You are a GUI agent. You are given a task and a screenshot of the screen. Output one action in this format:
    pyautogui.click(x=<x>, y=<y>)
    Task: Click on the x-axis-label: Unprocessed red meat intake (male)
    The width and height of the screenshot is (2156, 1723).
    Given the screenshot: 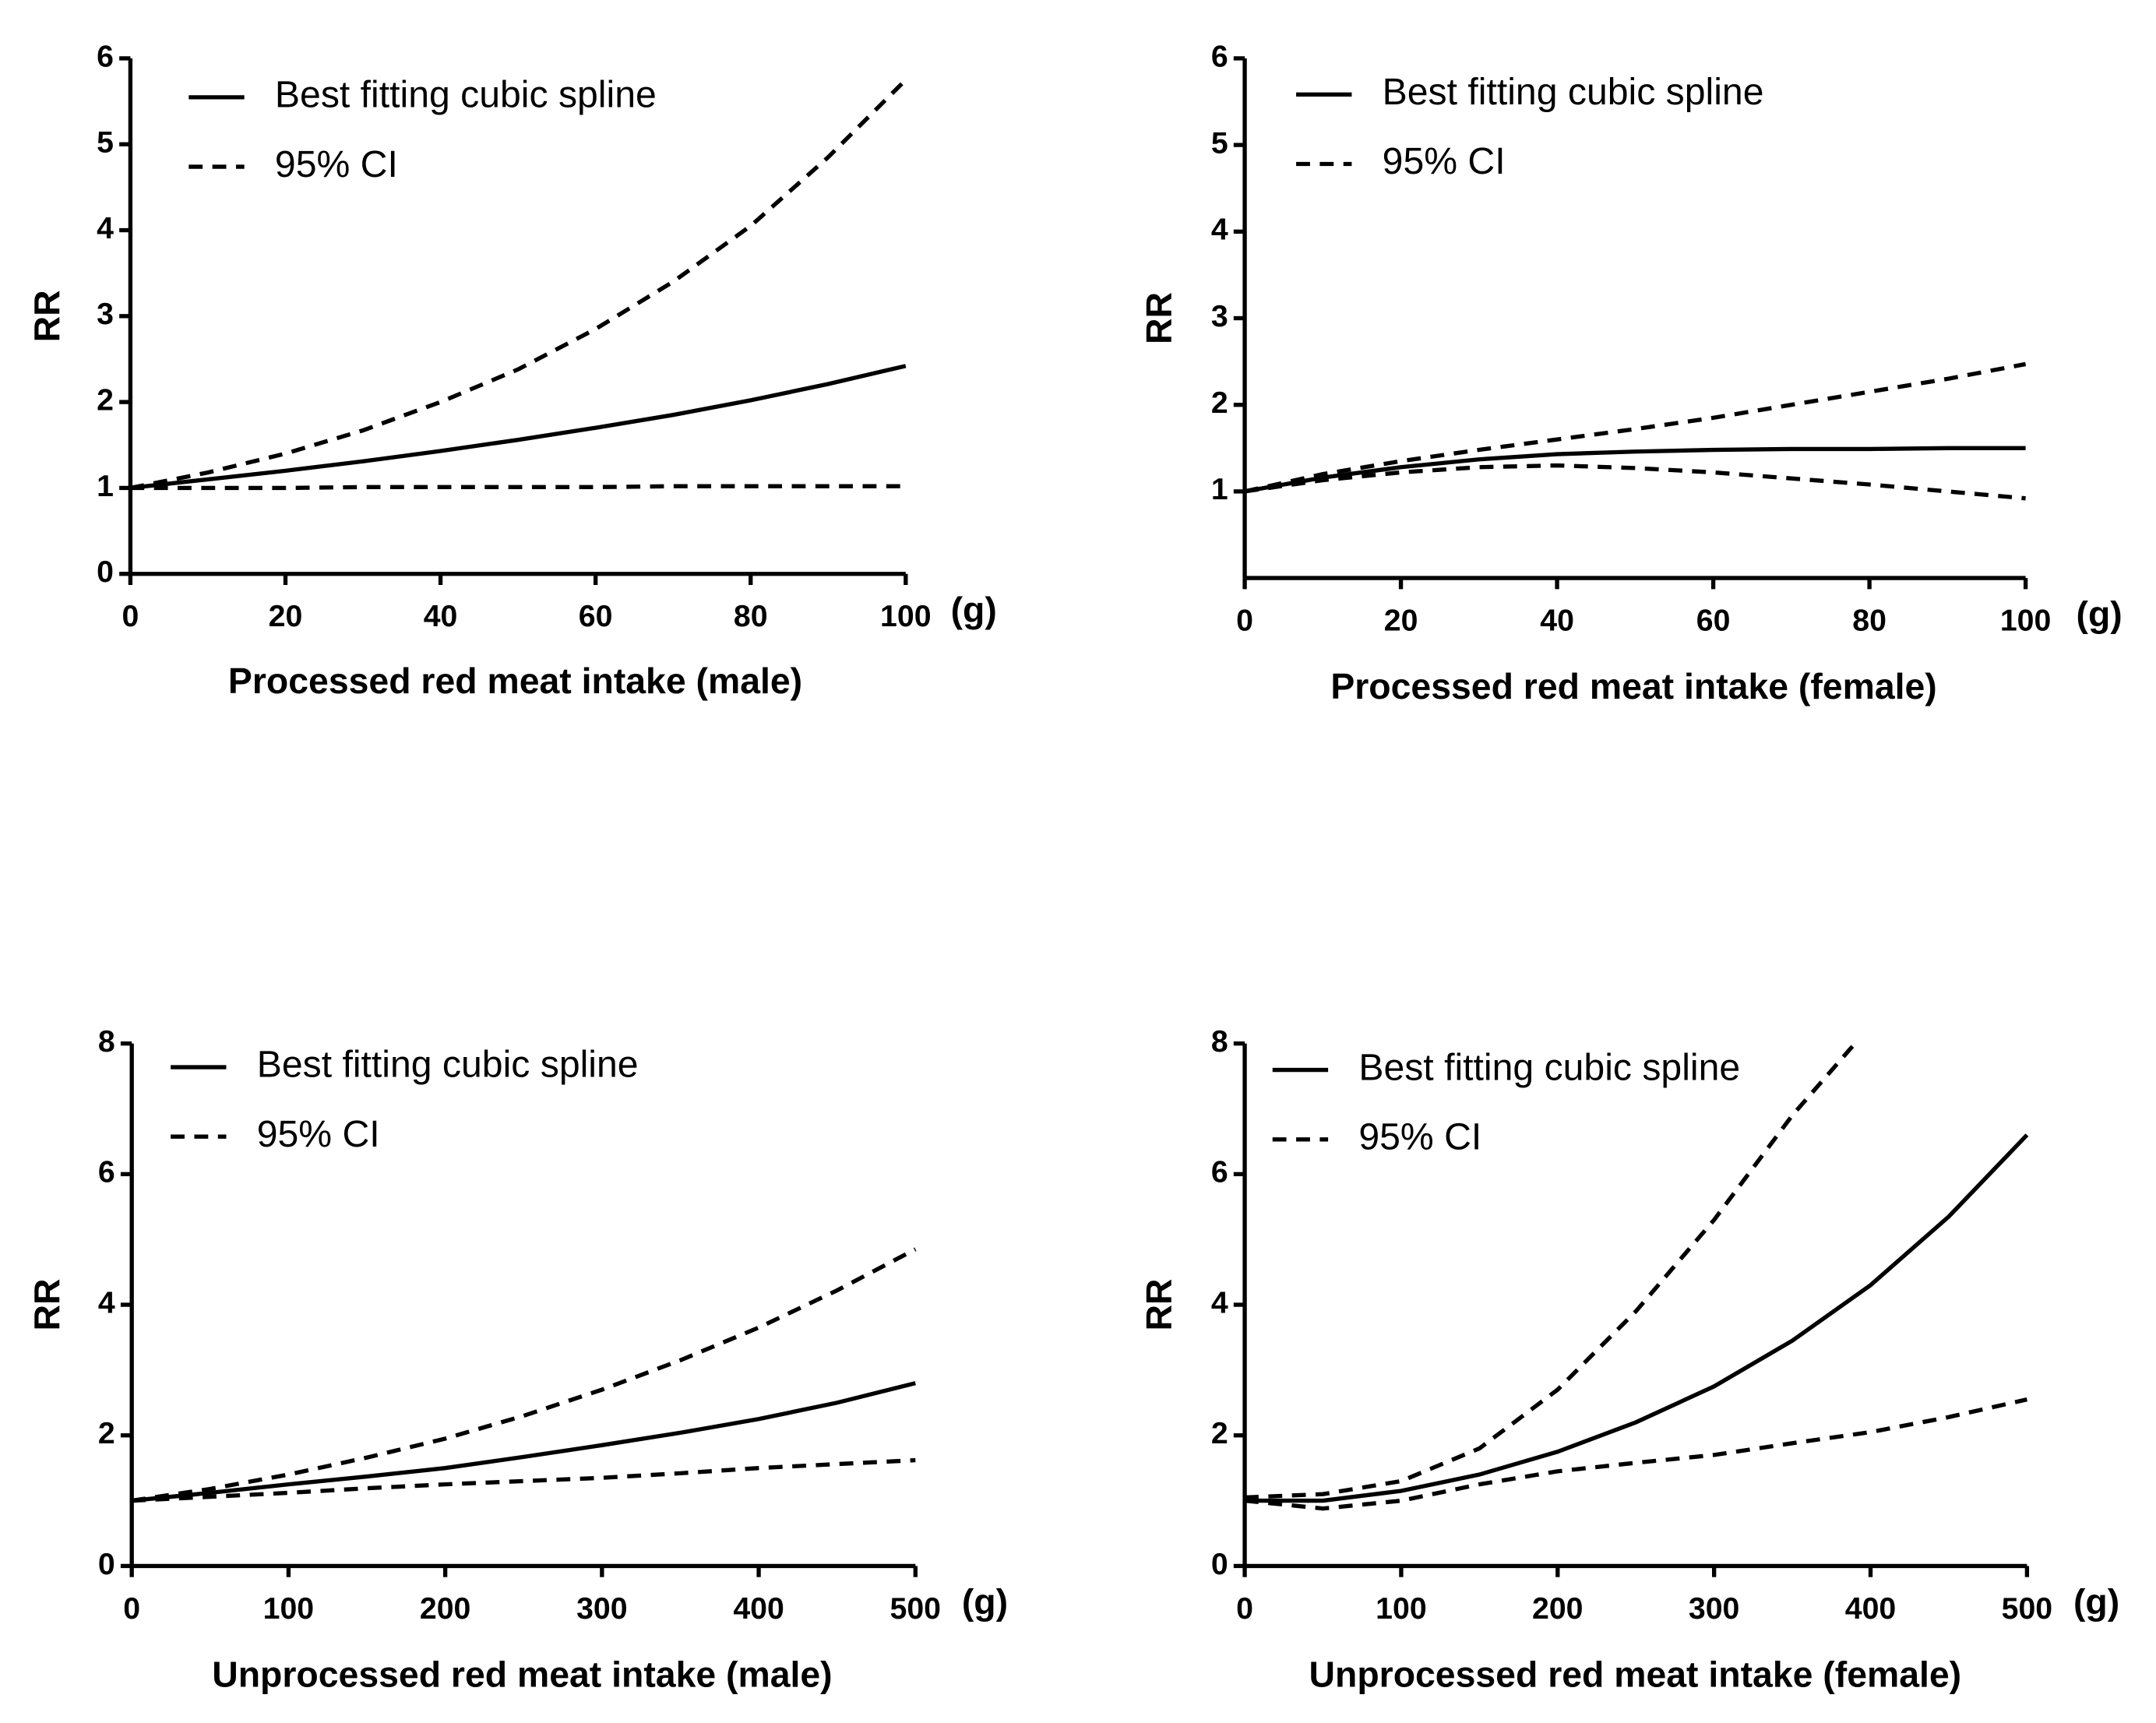 What is the action you would take?
    pyautogui.click(x=522, y=1674)
    